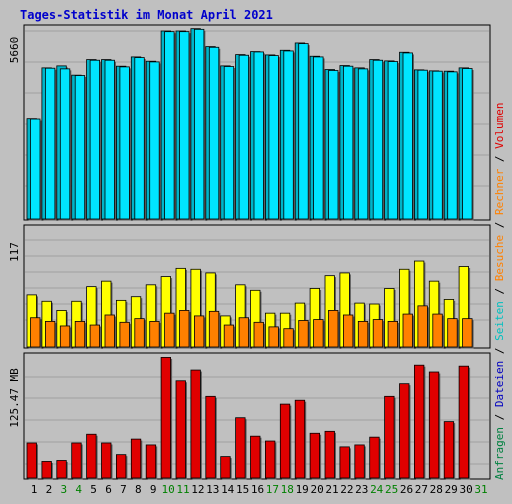 The image size is (512, 504). Describe the element at coordinates (346, 489) in the screenshot. I see `x-tick-label-22: 22` at that location.